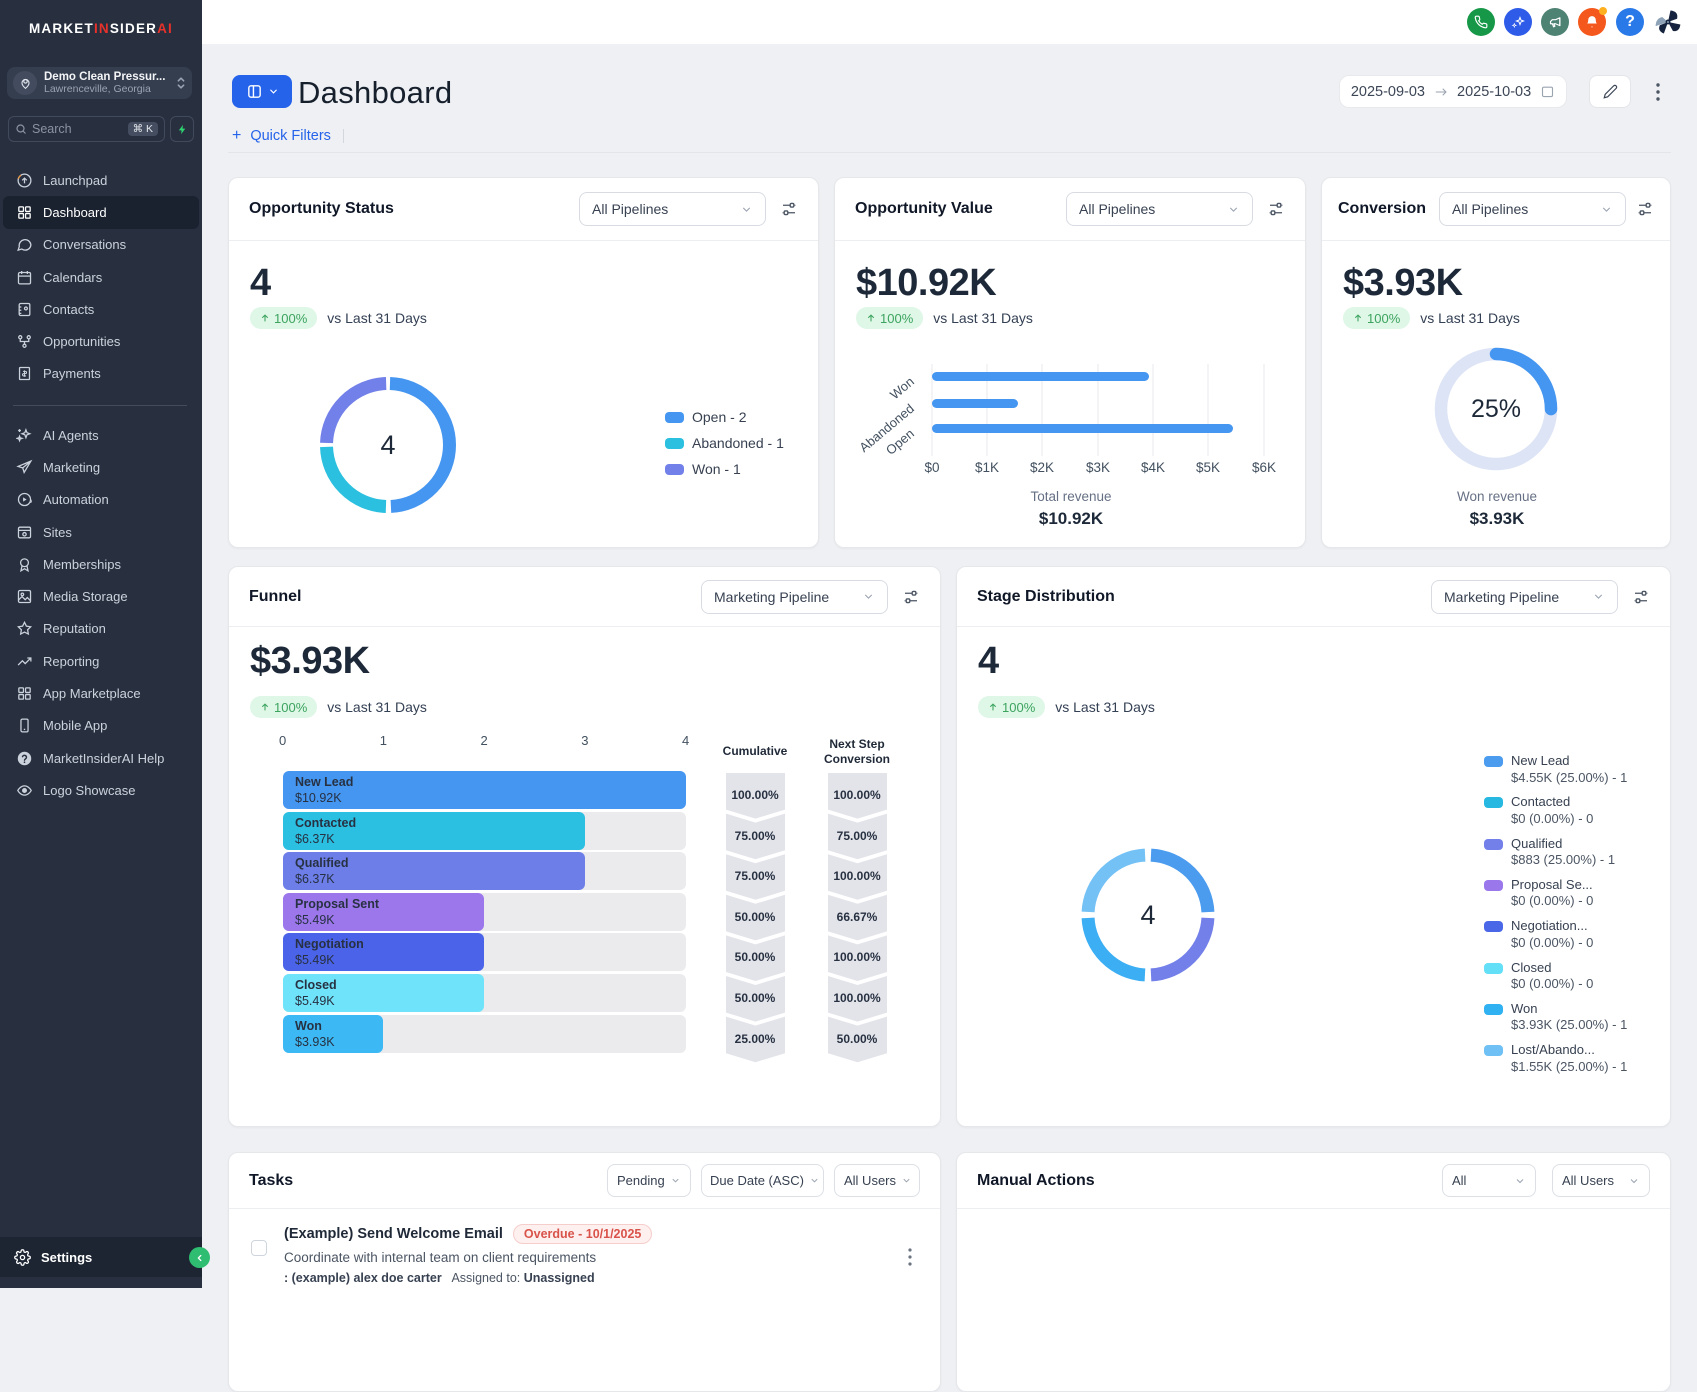 The height and width of the screenshot is (1392, 1697). I want to click on svg-text: Won, so click(902, 388).